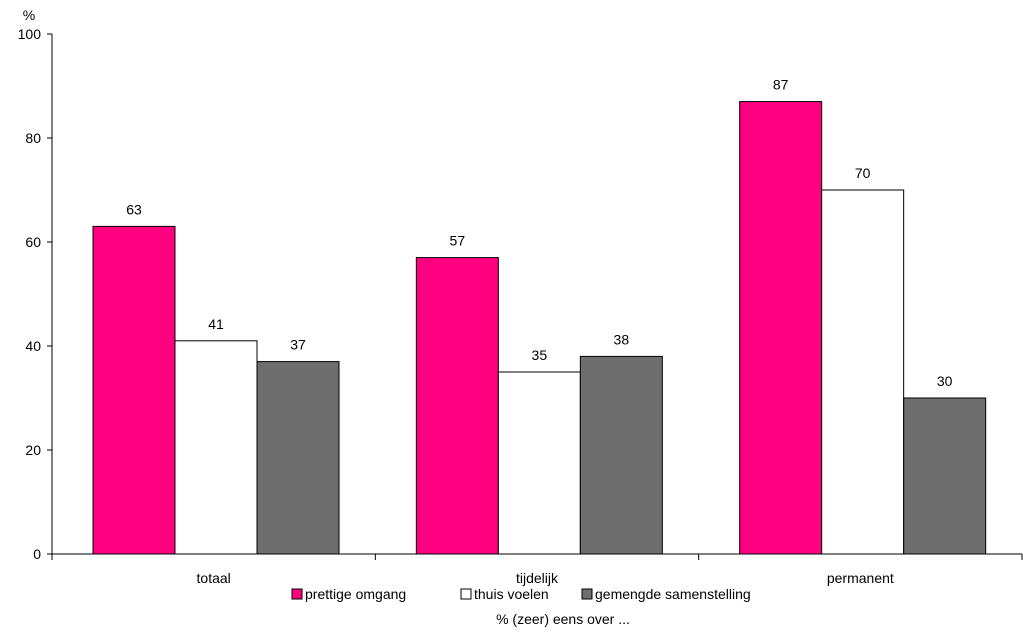  I want to click on y-tick-label: 0, so click(37, 554).